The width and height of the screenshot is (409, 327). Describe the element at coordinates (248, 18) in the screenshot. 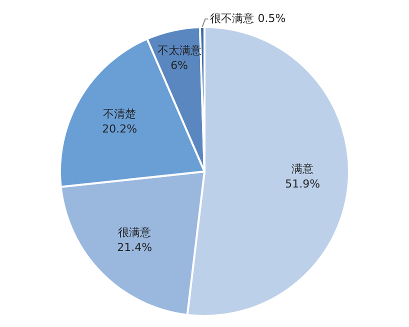

I see `slice-label: 很不满意 0.5%` at that location.